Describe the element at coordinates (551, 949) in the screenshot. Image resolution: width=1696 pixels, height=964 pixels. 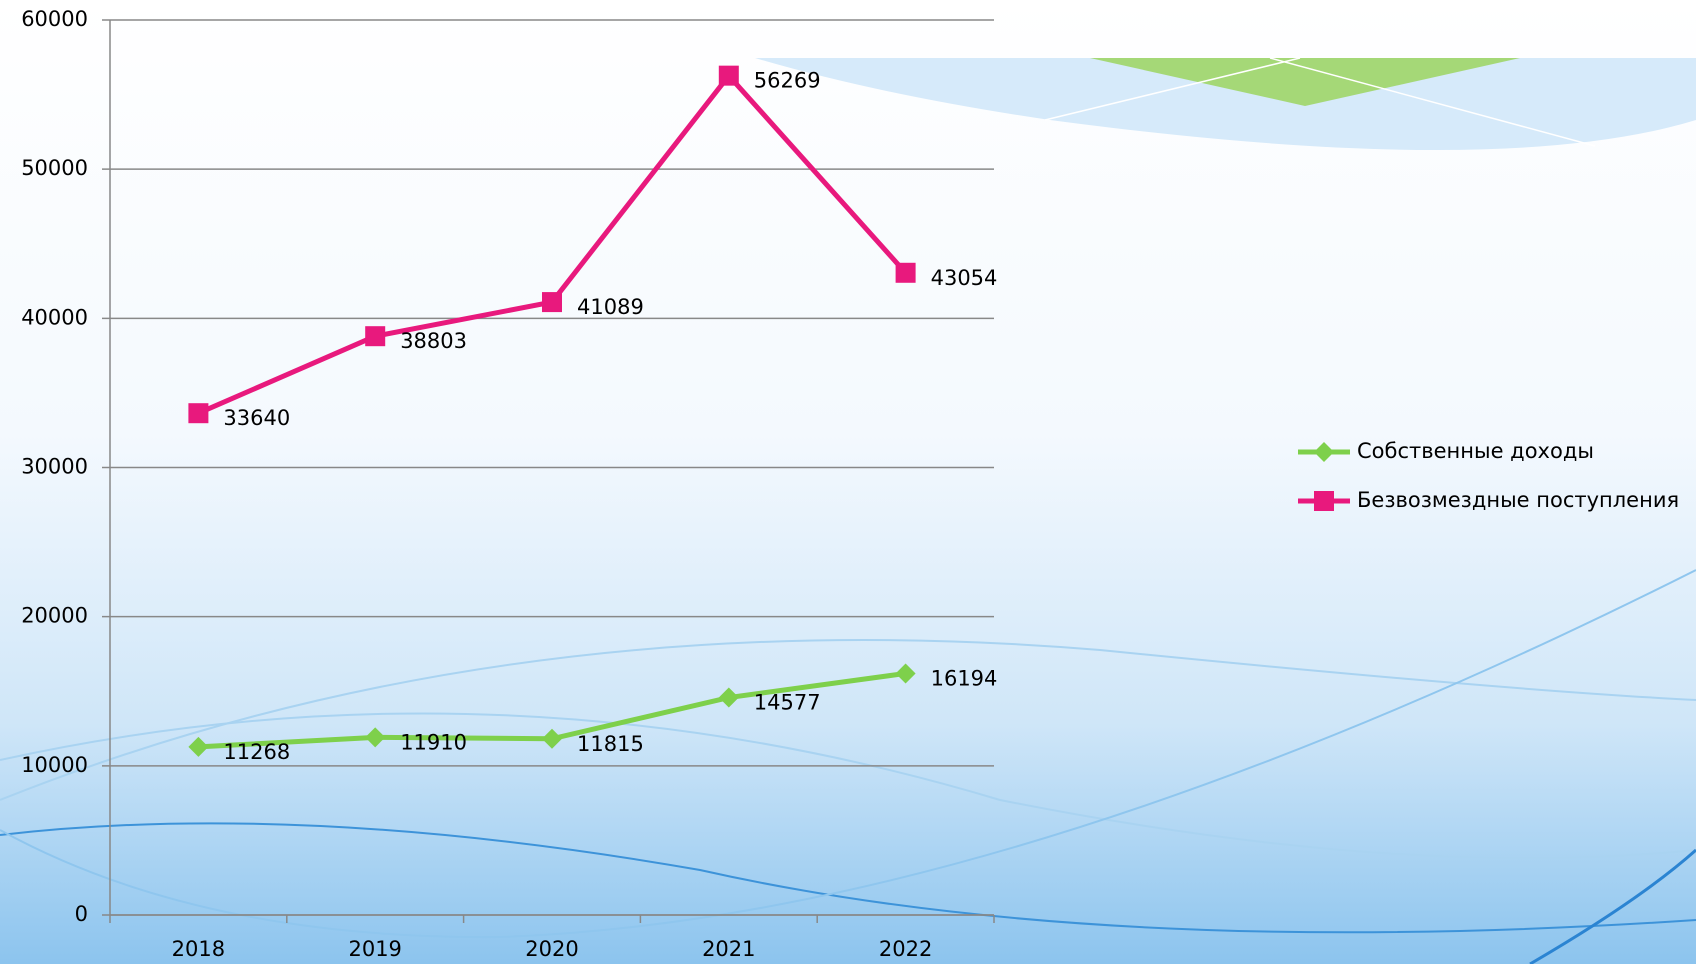
I see `x-tick-label: 2020` at that location.